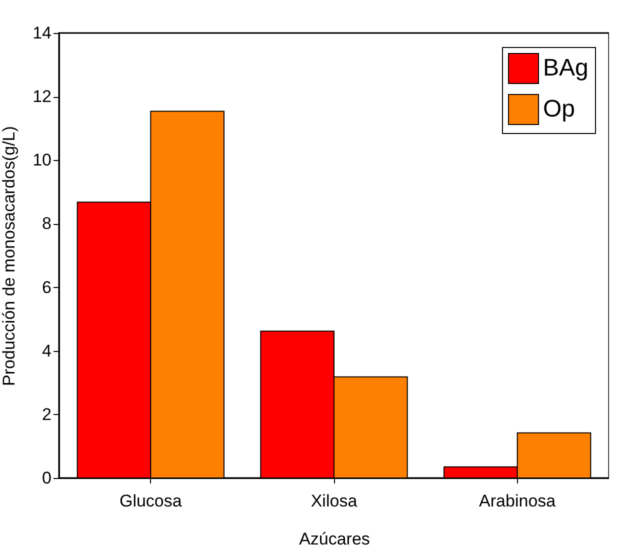  What do you see at coordinates (42, 96) in the screenshot?
I see `y-tick-label: 12` at bounding box center [42, 96].